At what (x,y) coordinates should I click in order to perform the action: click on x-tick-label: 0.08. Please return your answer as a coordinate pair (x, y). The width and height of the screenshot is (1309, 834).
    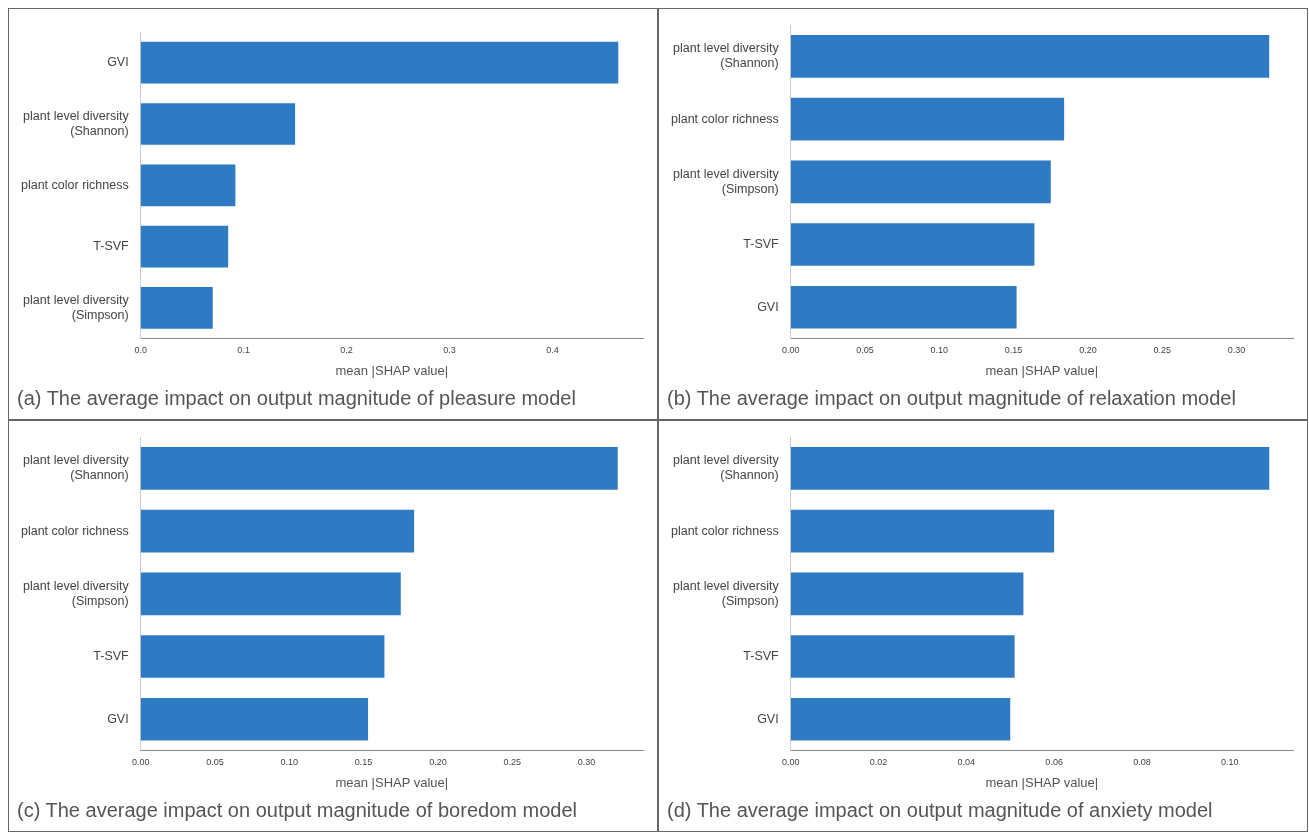
    Looking at the image, I should click on (1142, 762).